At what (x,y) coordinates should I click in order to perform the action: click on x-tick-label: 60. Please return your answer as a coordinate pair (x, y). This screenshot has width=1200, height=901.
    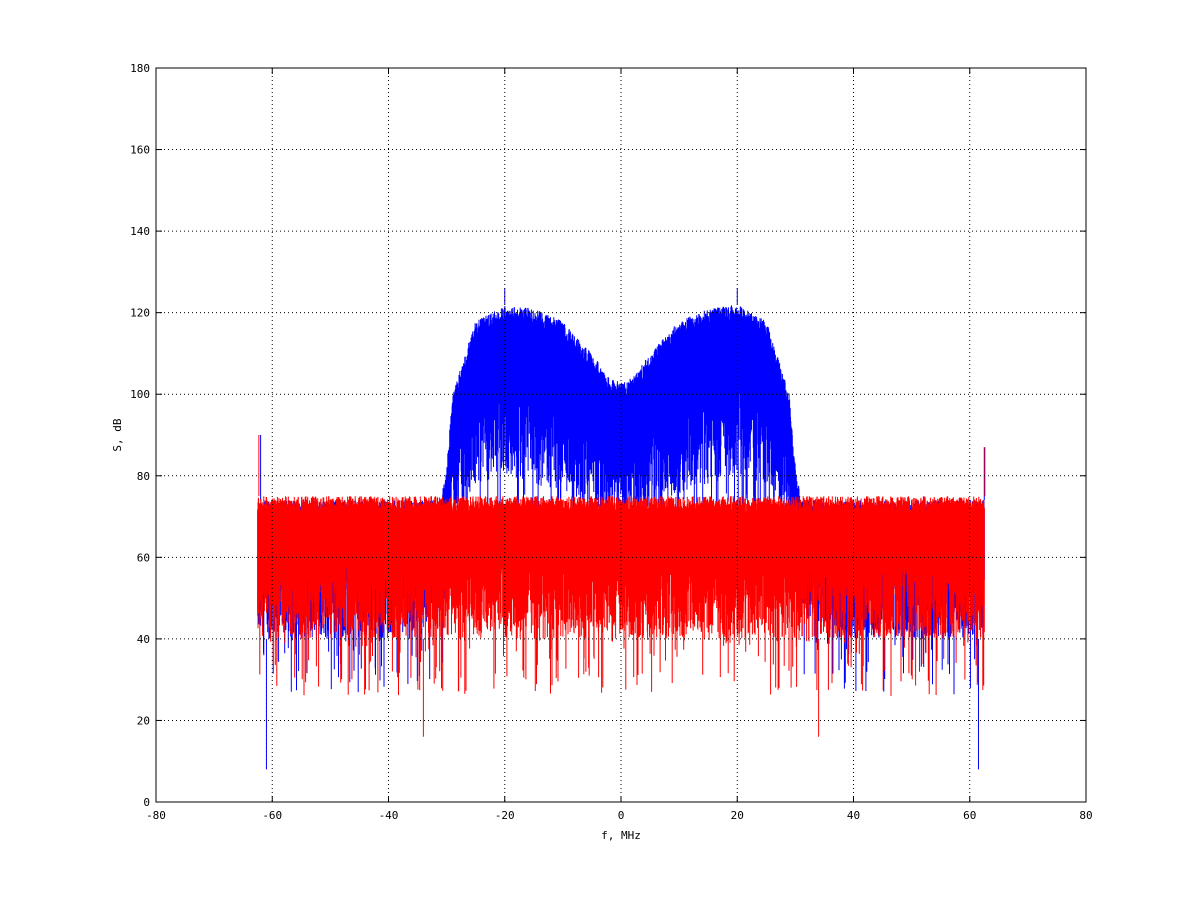
    Looking at the image, I should click on (969, 815).